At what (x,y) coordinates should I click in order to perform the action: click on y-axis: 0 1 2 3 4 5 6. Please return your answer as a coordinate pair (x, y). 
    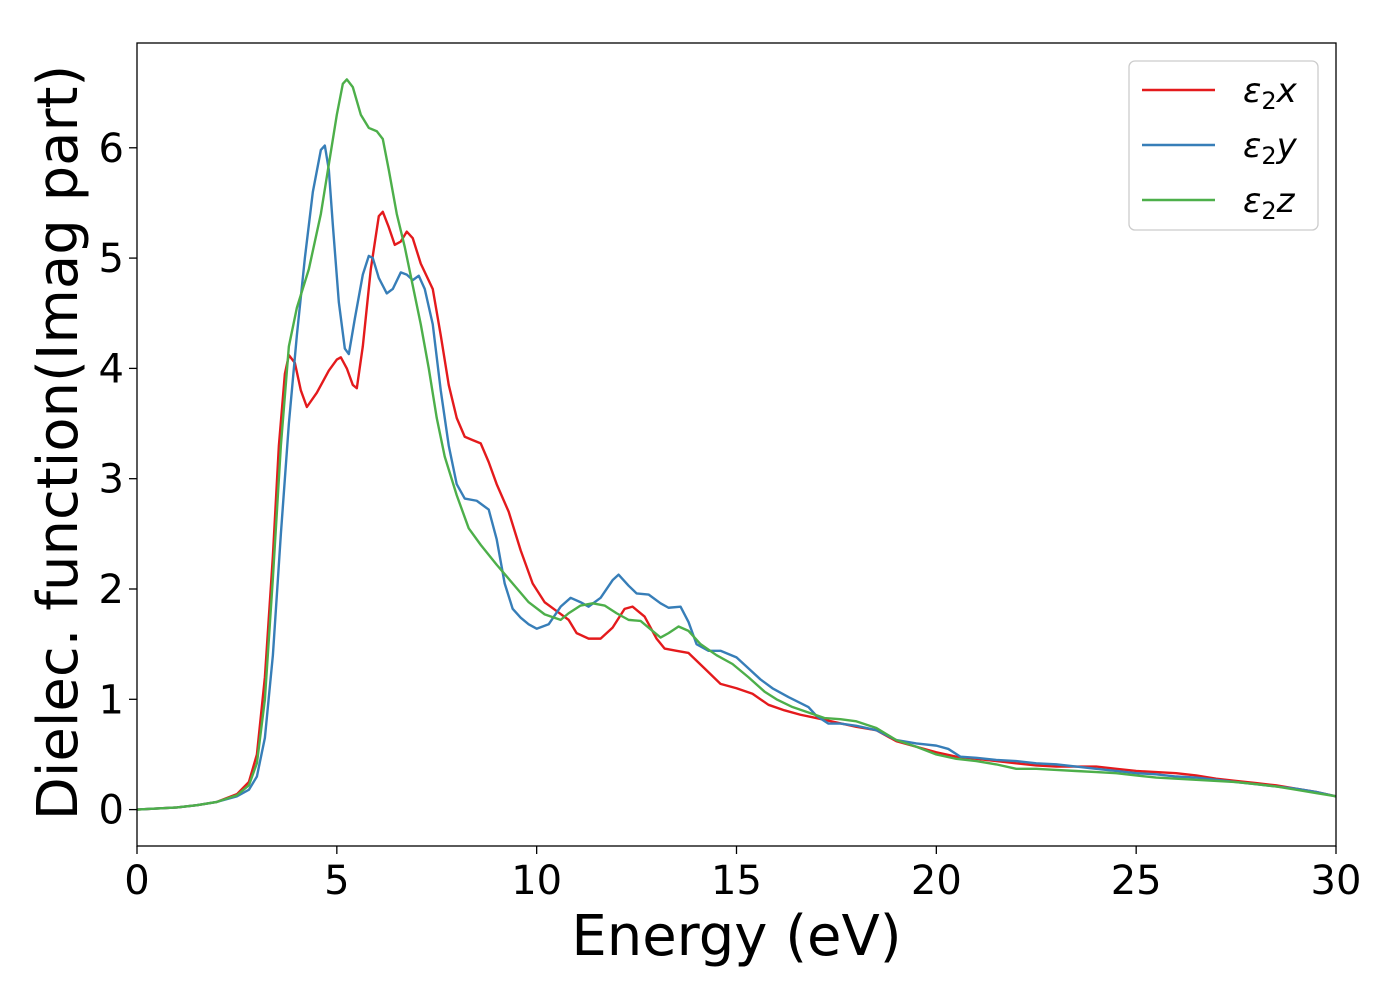
    Looking at the image, I should click on (118, 480).